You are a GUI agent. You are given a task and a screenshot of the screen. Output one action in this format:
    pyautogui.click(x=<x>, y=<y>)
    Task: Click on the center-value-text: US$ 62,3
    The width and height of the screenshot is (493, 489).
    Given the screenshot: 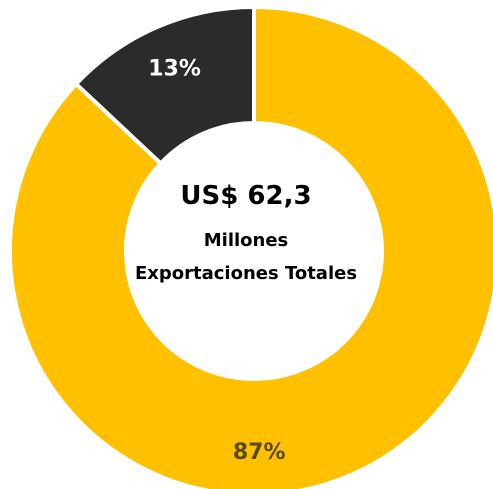 What is the action you would take?
    pyautogui.click(x=245, y=196)
    